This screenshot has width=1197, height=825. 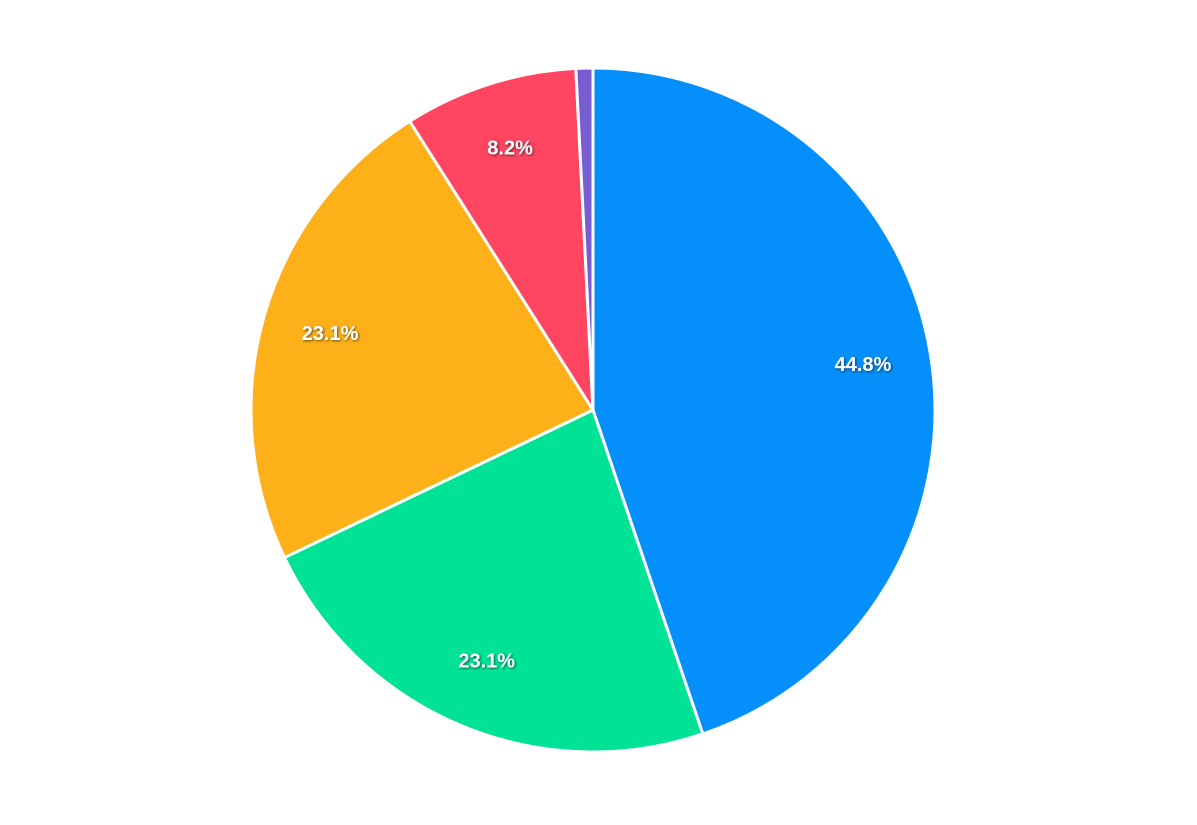 I want to click on data-label: 8.2%, so click(x=510, y=149).